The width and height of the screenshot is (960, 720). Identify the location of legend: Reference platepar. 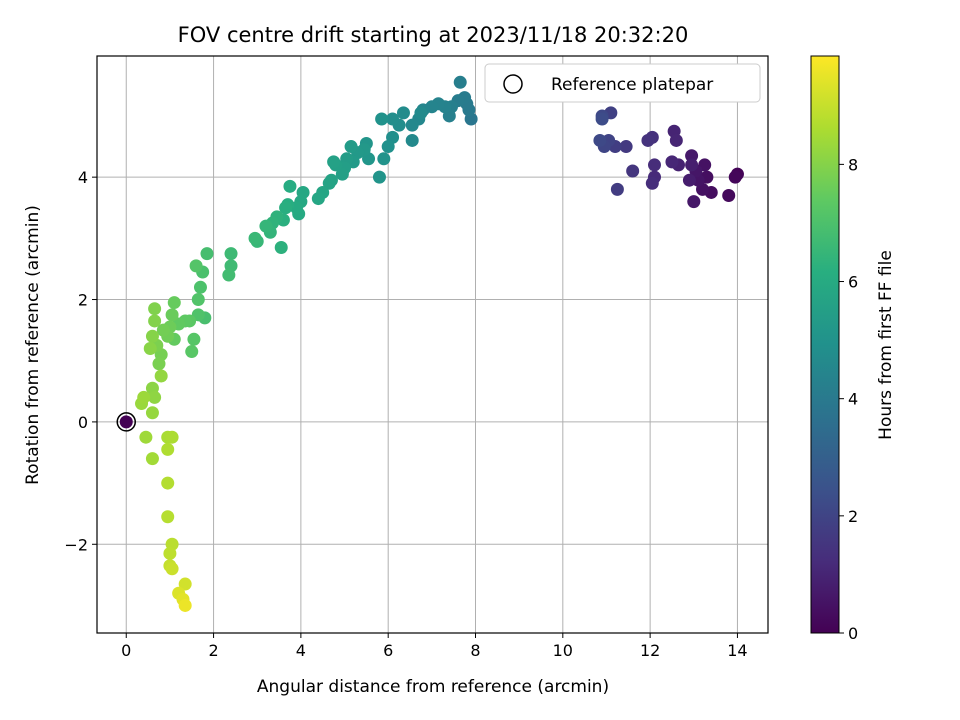
(622, 83).